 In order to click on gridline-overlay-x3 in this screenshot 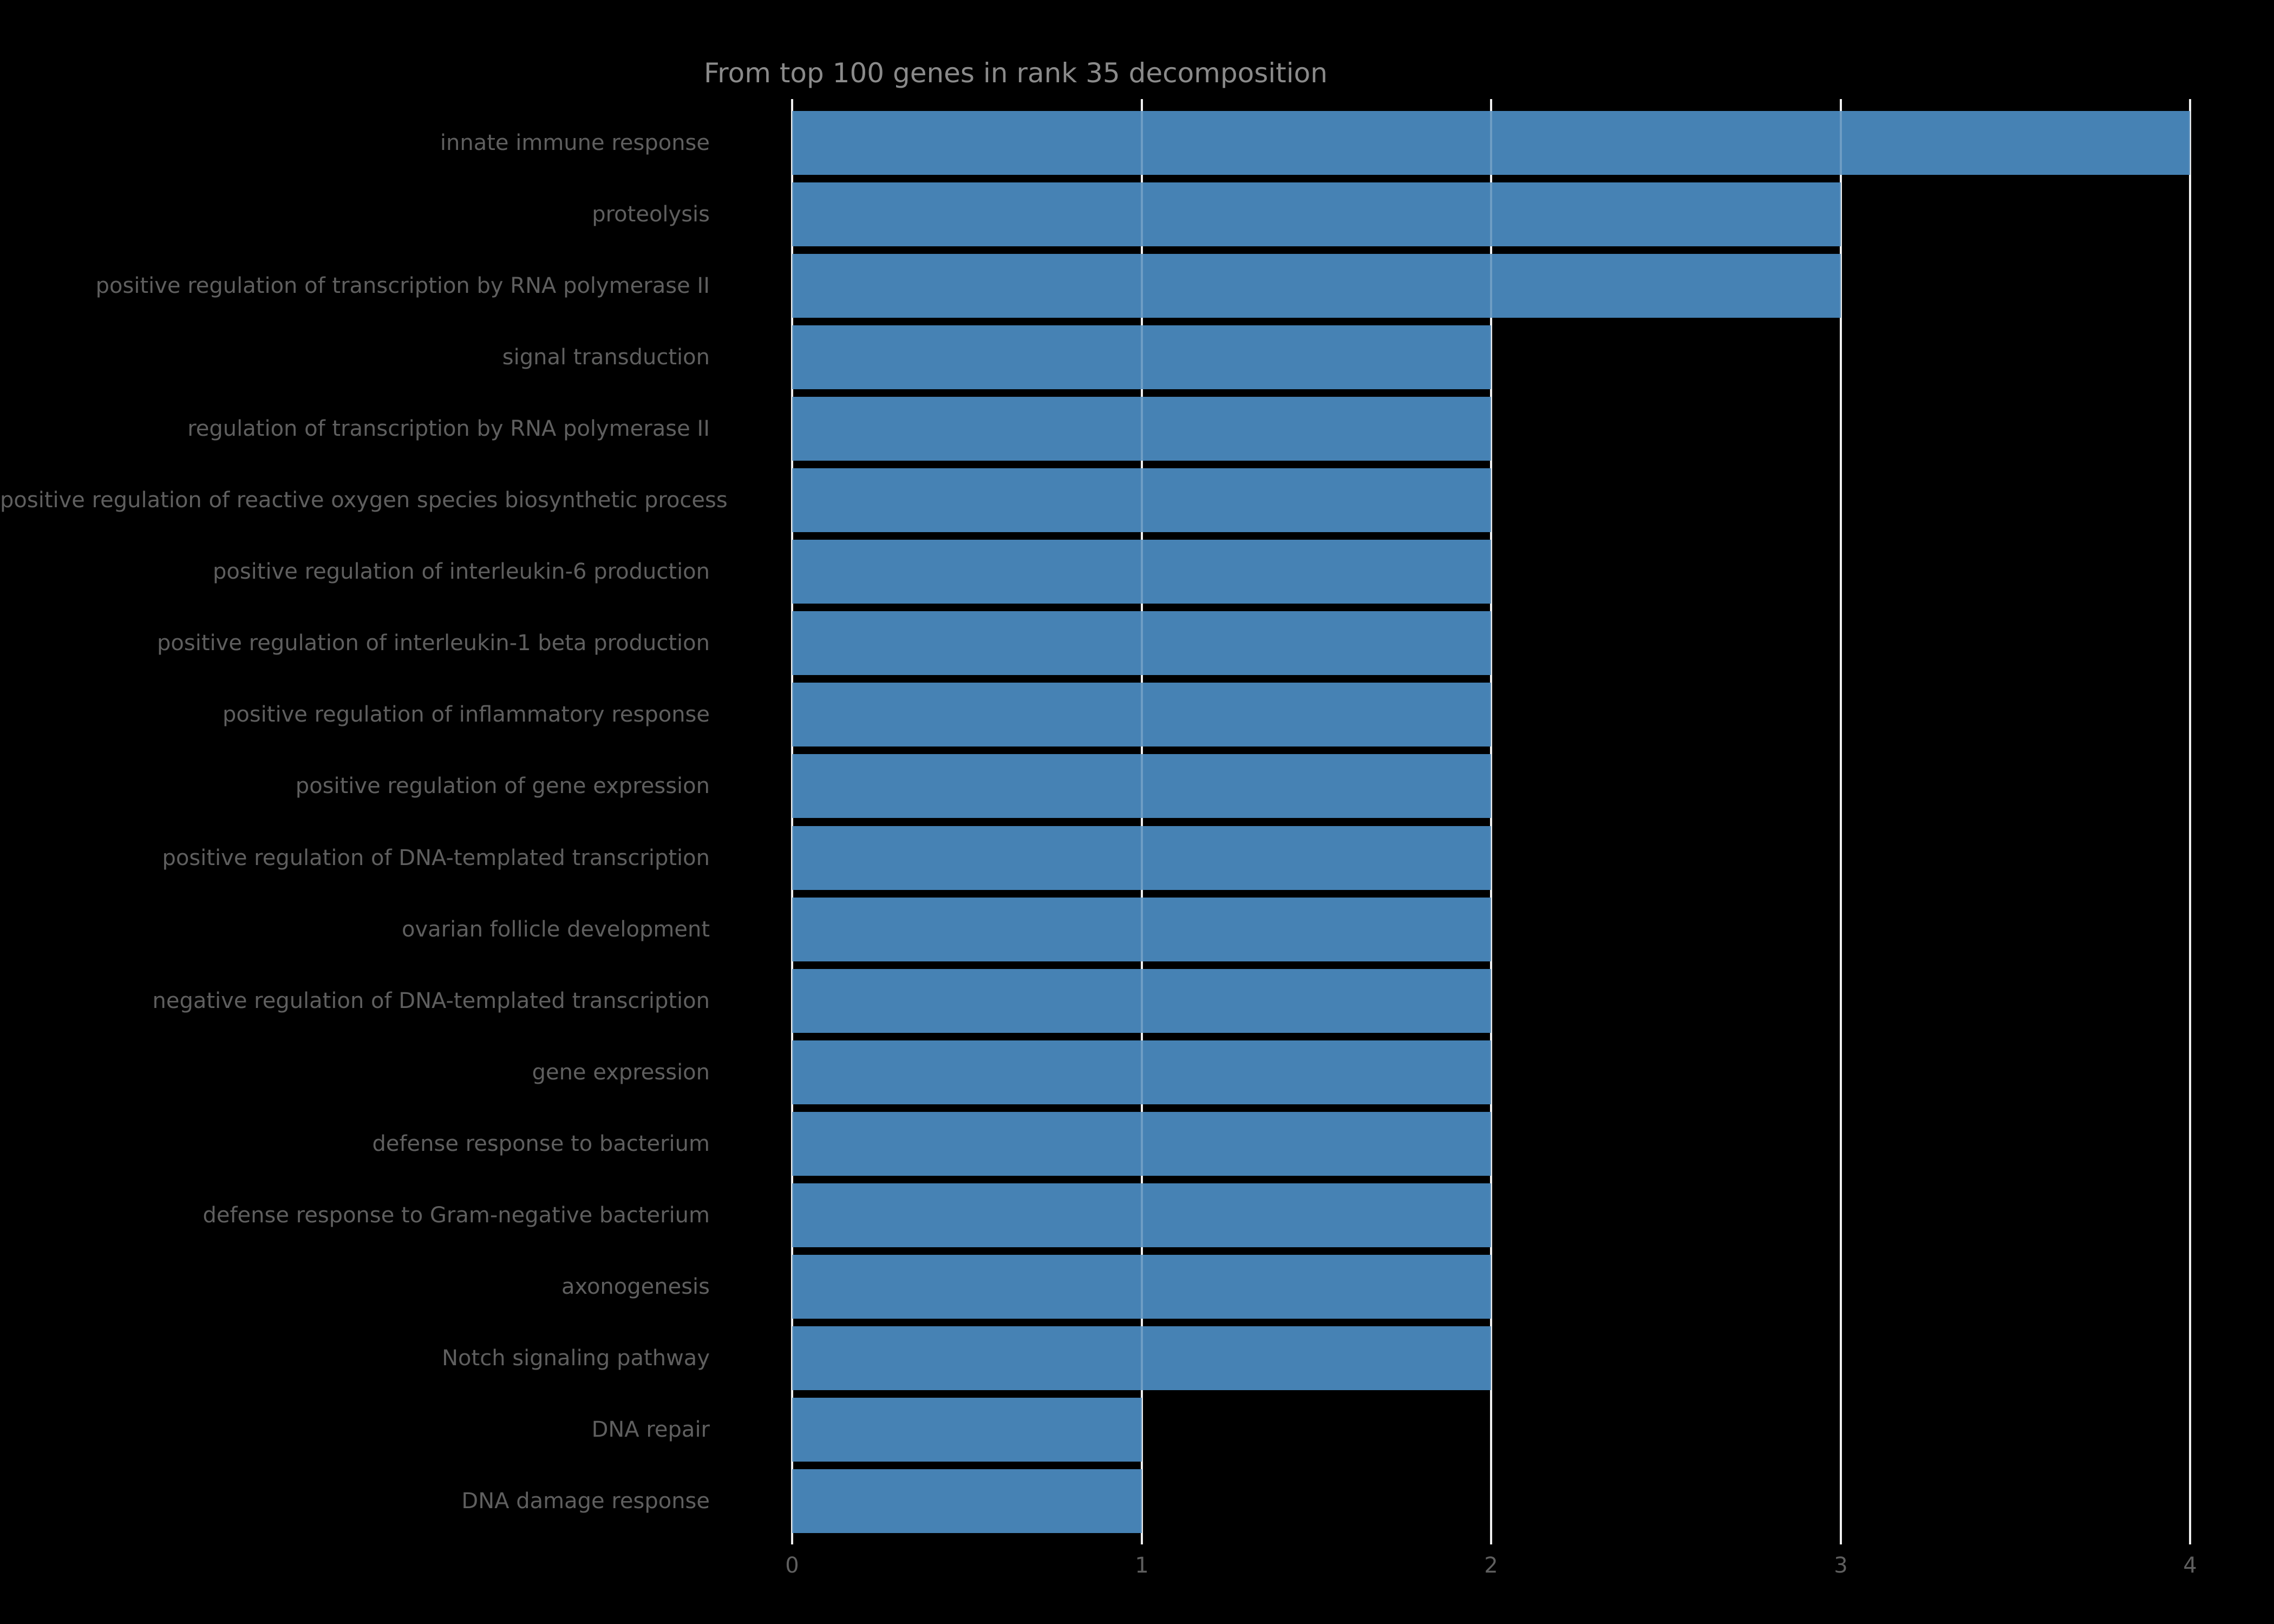, I will do `click(1841, 821)`.